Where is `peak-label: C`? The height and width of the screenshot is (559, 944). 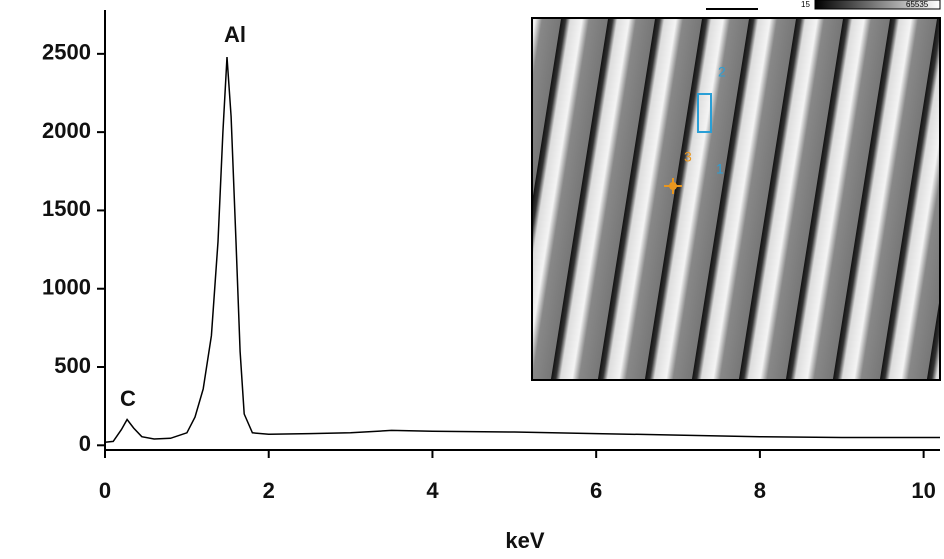 peak-label: C is located at coordinates (128, 398).